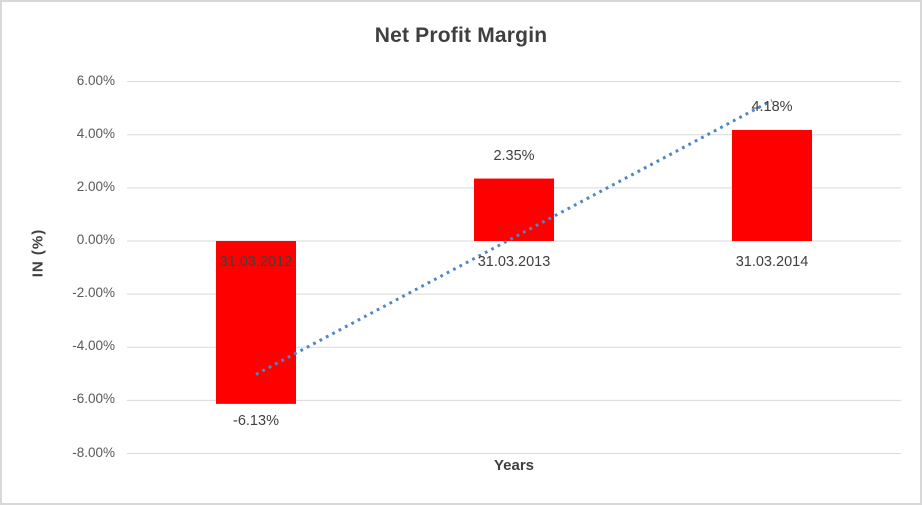 The image size is (922, 505). I want to click on x-axis-title: Years, so click(514, 465).